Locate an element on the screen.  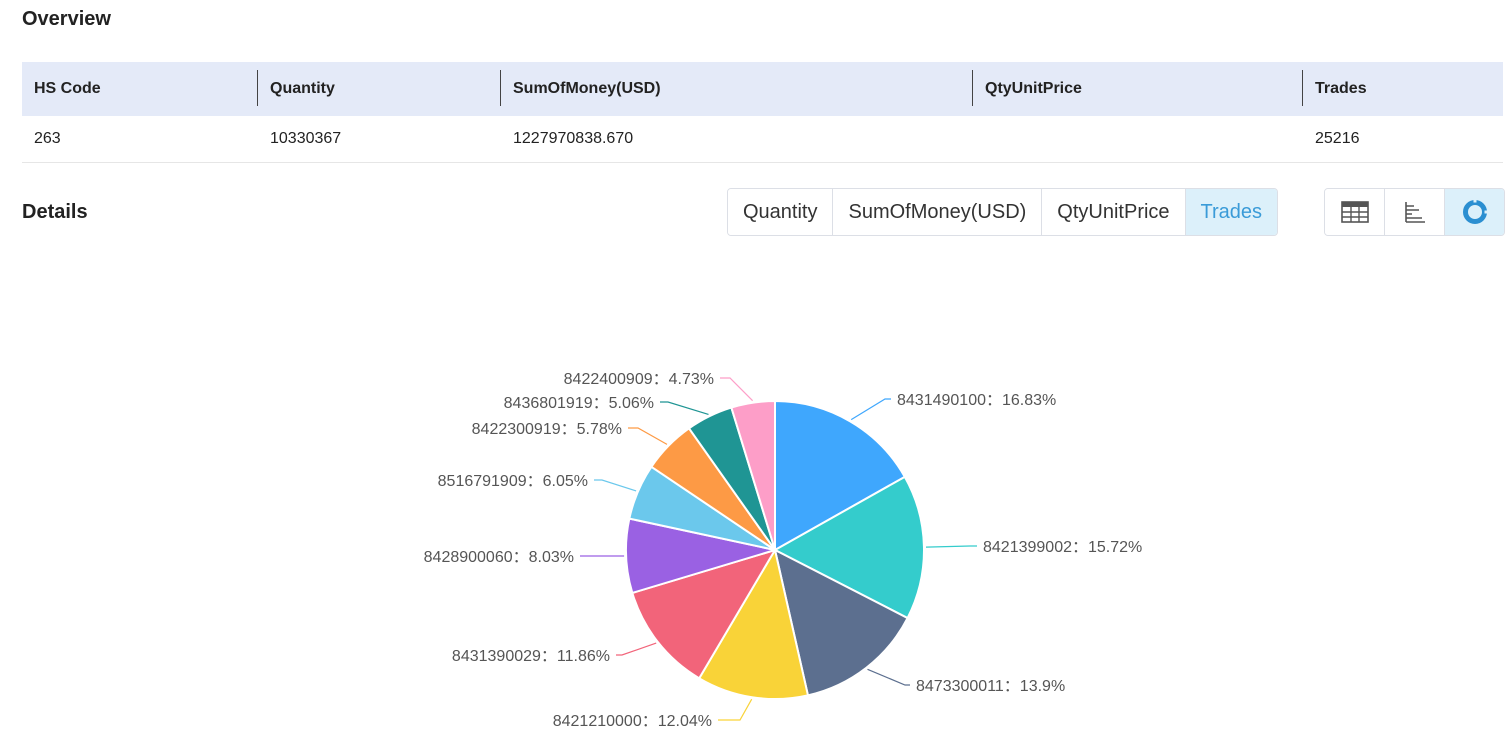
view-switcher is located at coordinates (1414, 212).